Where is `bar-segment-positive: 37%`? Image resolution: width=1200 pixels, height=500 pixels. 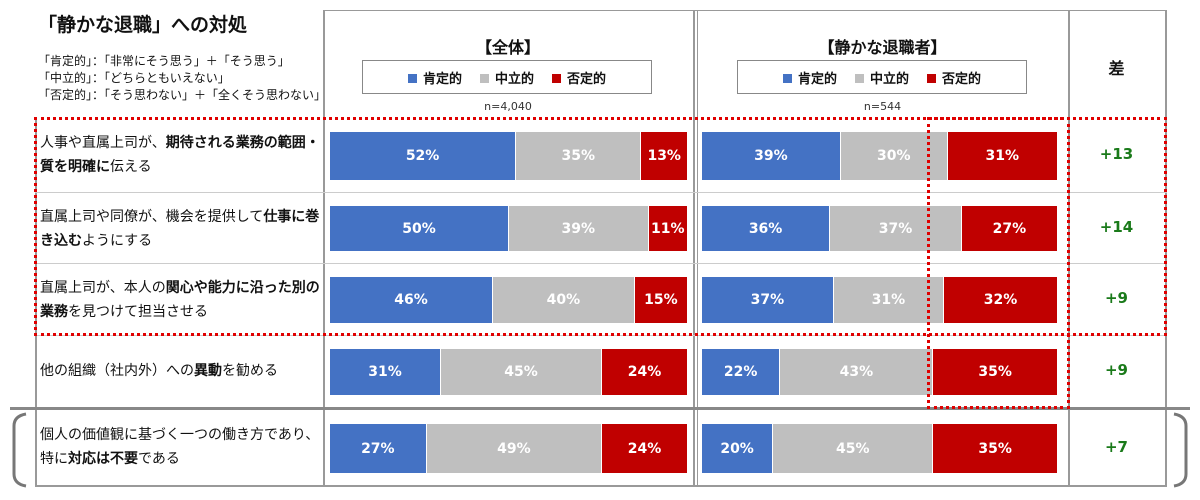
bar-segment-positive: 37% is located at coordinates (768, 300).